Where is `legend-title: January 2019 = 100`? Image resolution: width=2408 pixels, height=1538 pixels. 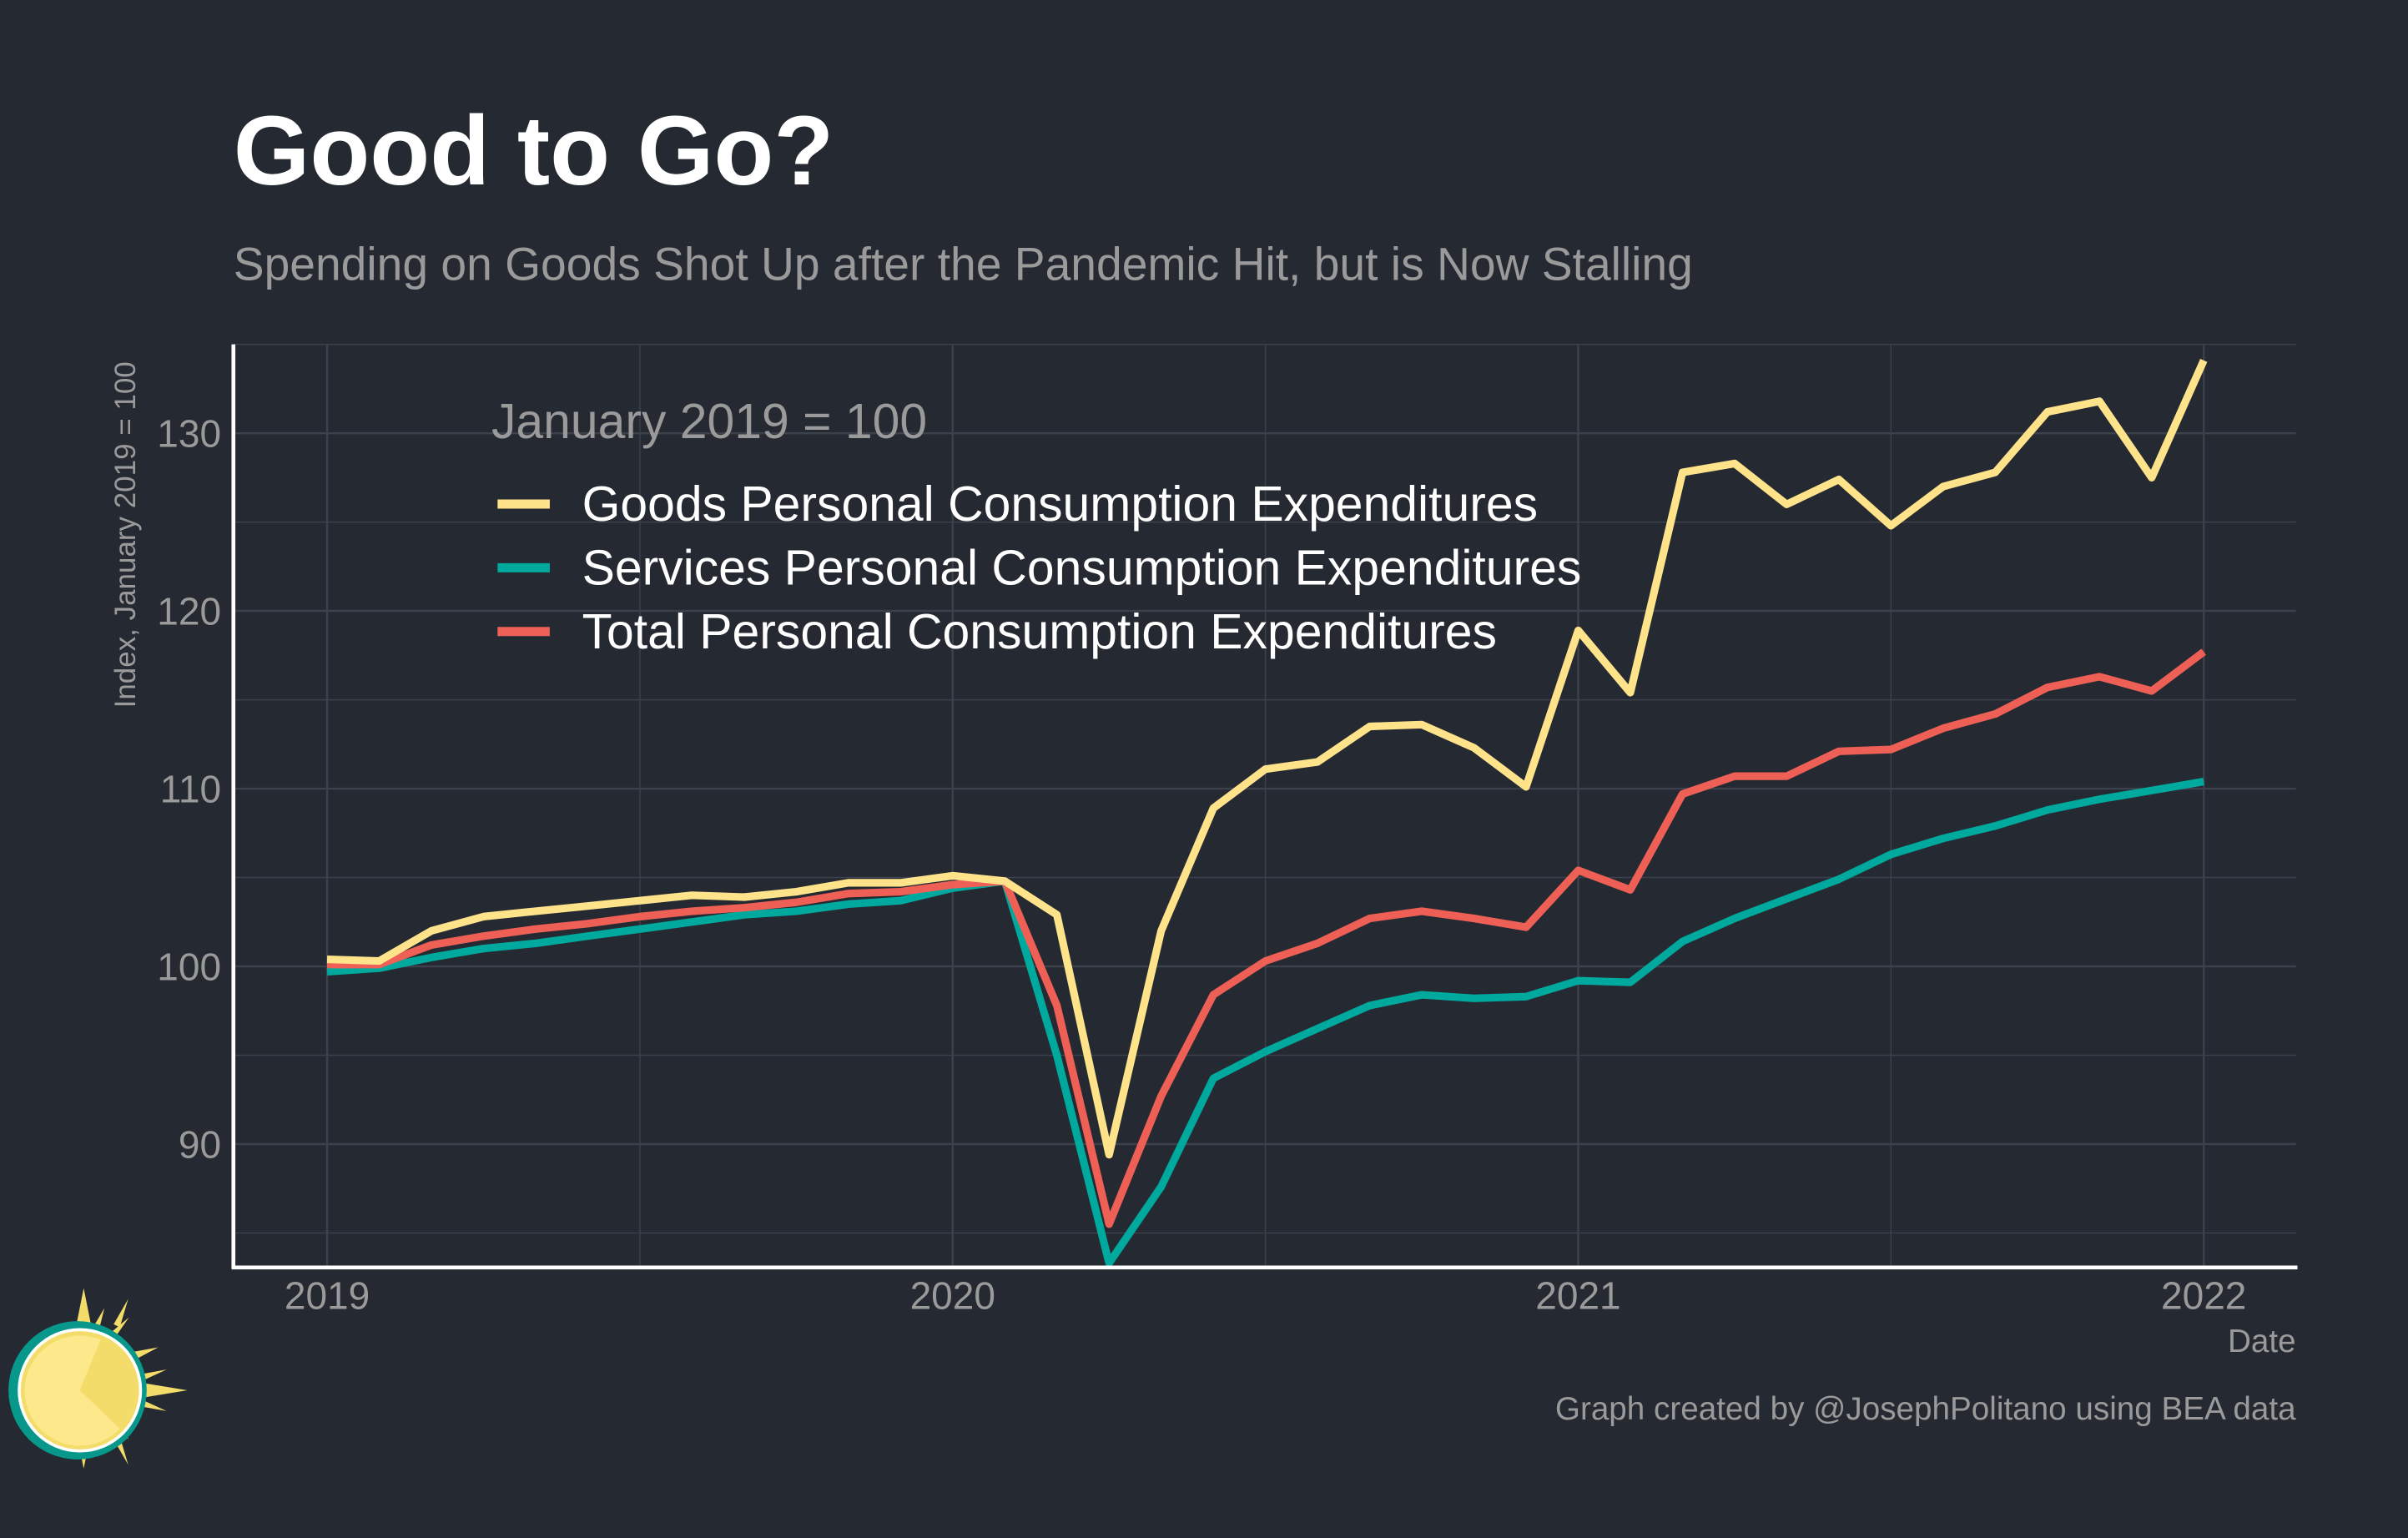
legend-title: January 2019 = 100 is located at coordinates (709, 422).